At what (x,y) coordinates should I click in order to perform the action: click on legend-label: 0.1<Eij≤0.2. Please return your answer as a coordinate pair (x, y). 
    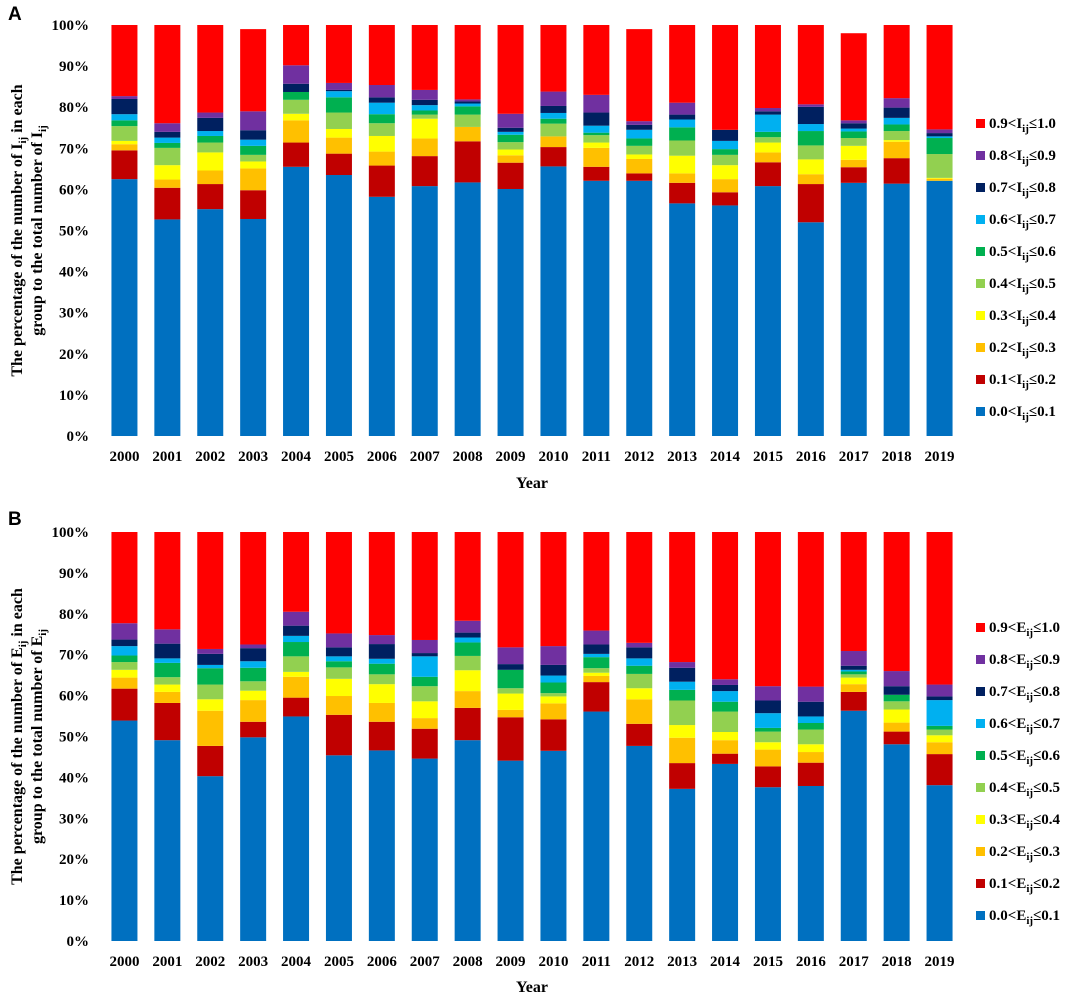
    Looking at the image, I should click on (1024, 885).